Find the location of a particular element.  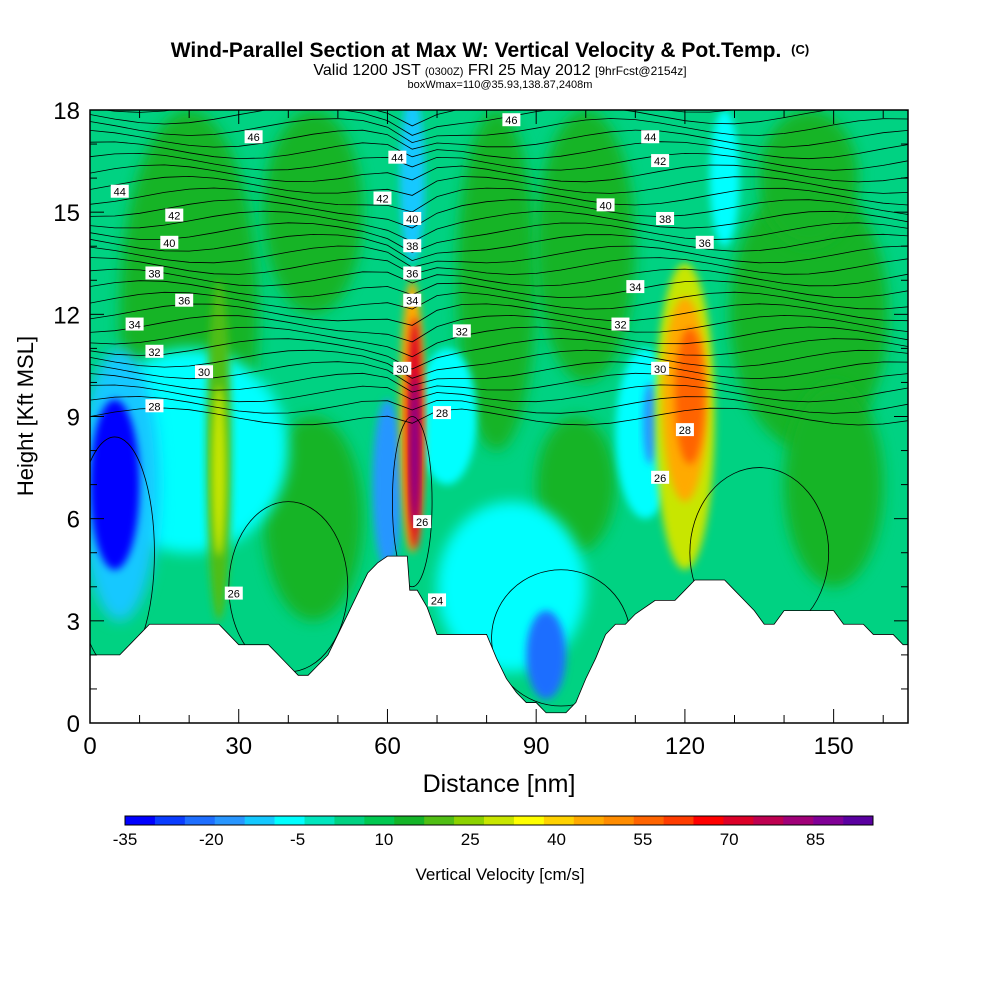

colorbar-tick-label: -20 is located at coordinates (211, 839).